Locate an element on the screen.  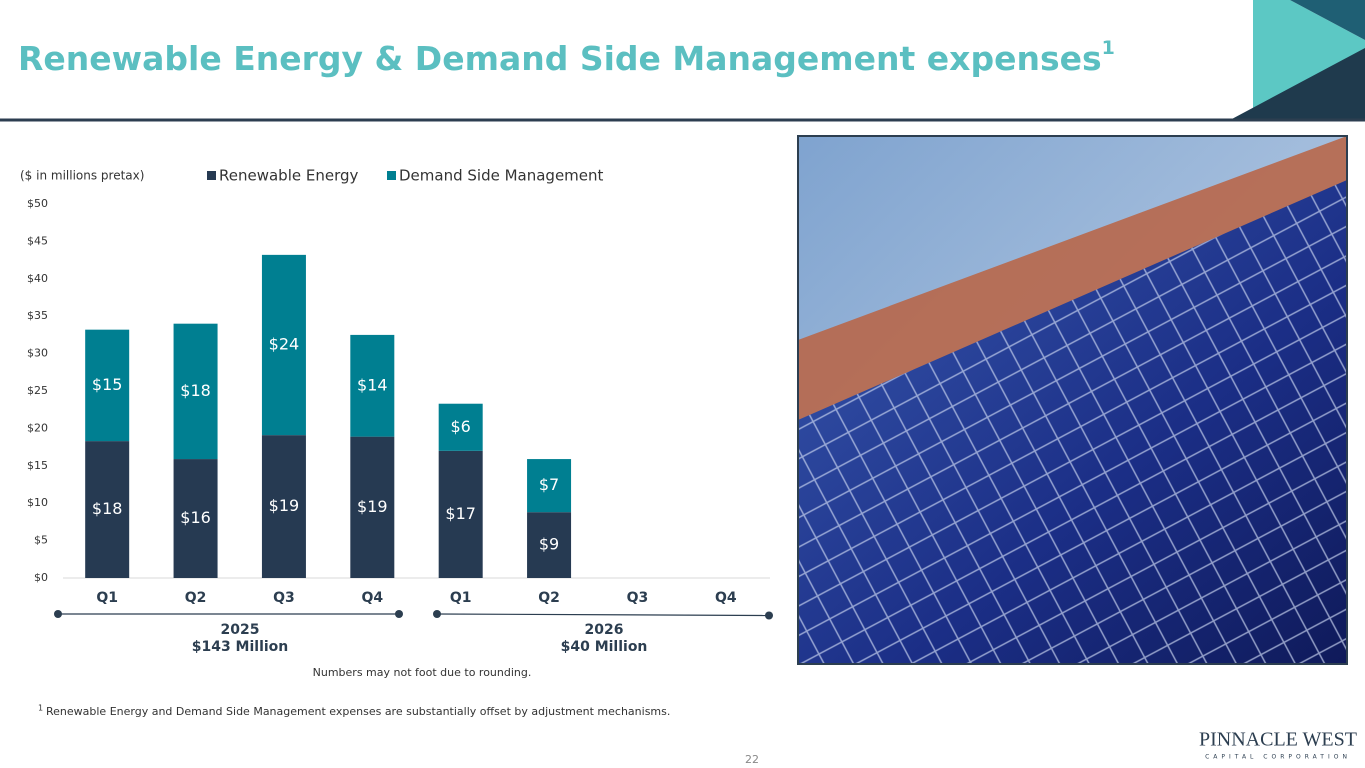
y-tick-label: $0 is located at coordinates (41, 577).